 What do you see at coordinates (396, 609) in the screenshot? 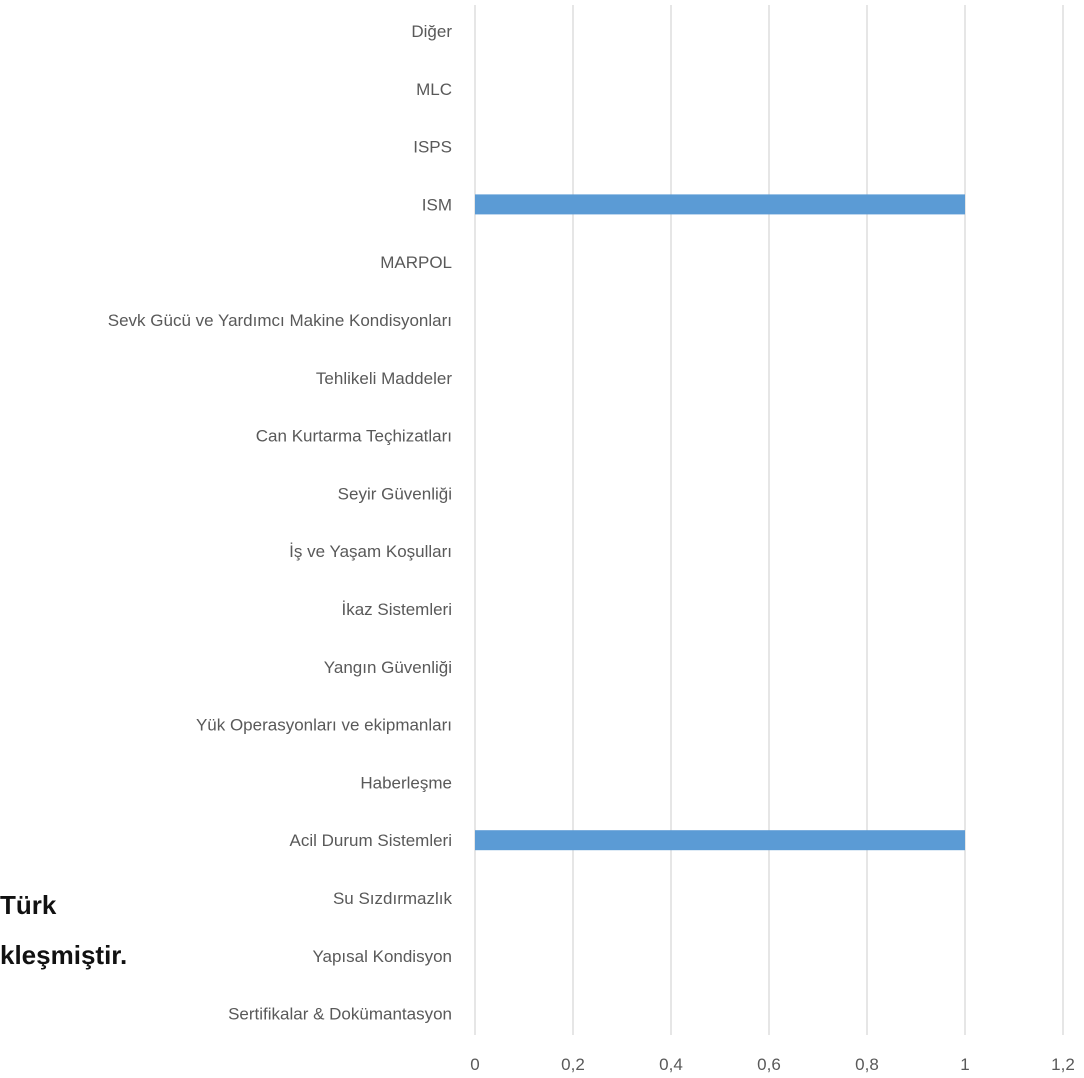
I see `category-label: İkaz Sistemleri` at bounding box center [396, 609].